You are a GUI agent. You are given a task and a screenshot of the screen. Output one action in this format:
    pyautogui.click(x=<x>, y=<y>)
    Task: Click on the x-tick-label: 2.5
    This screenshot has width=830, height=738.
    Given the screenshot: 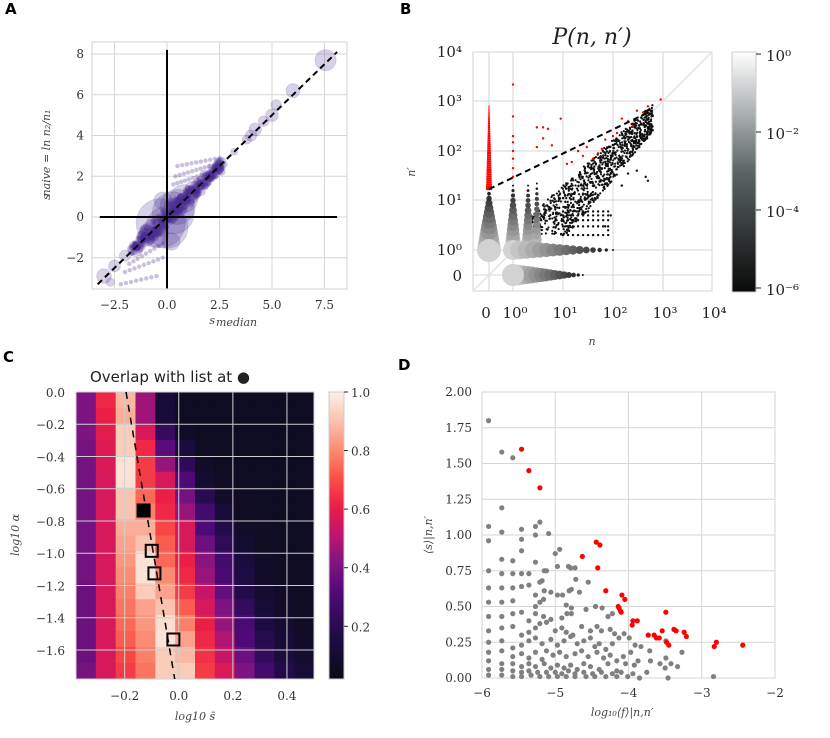 What is the action you would take?
    pyautogui.click(x=219, y=305)
    